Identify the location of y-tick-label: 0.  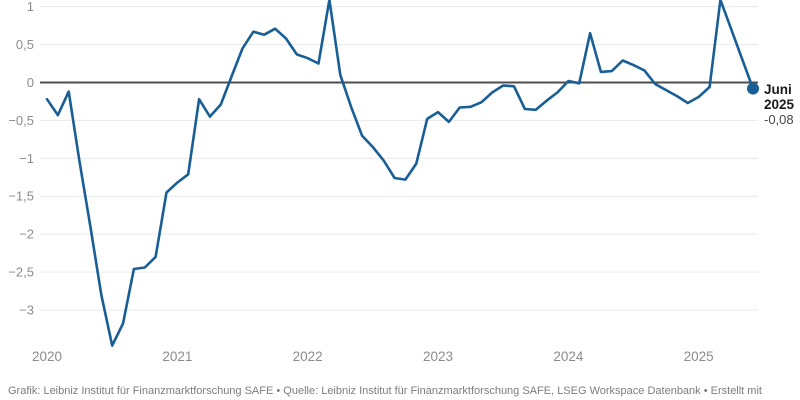
(30, 82).